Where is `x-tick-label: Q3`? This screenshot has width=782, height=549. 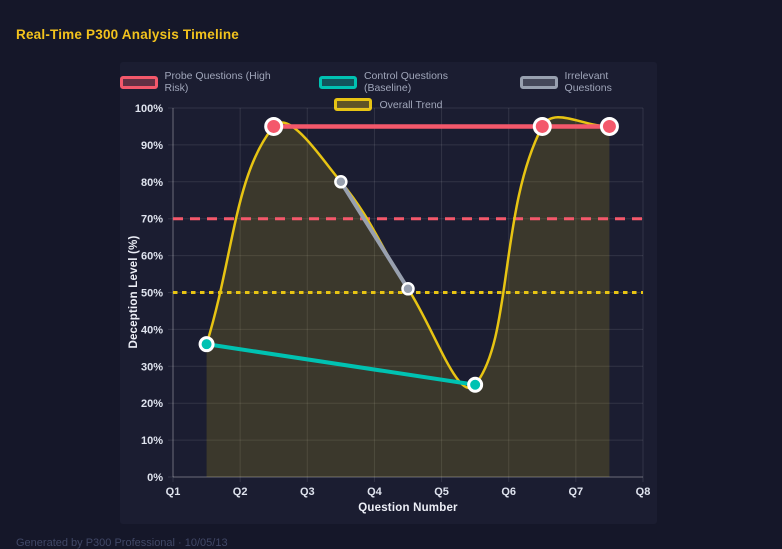
x-tick-label: Q3 is located at coordinates (307, 492).